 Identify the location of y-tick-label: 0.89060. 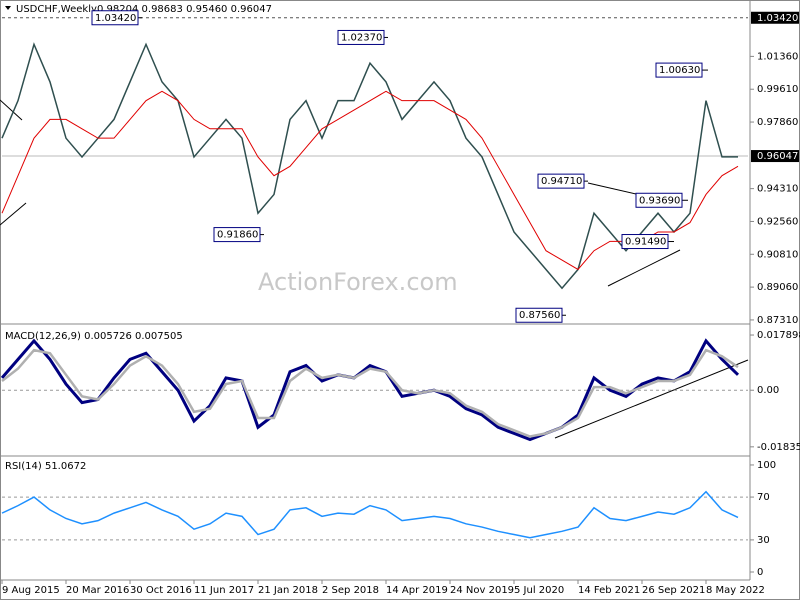
(777, 287).